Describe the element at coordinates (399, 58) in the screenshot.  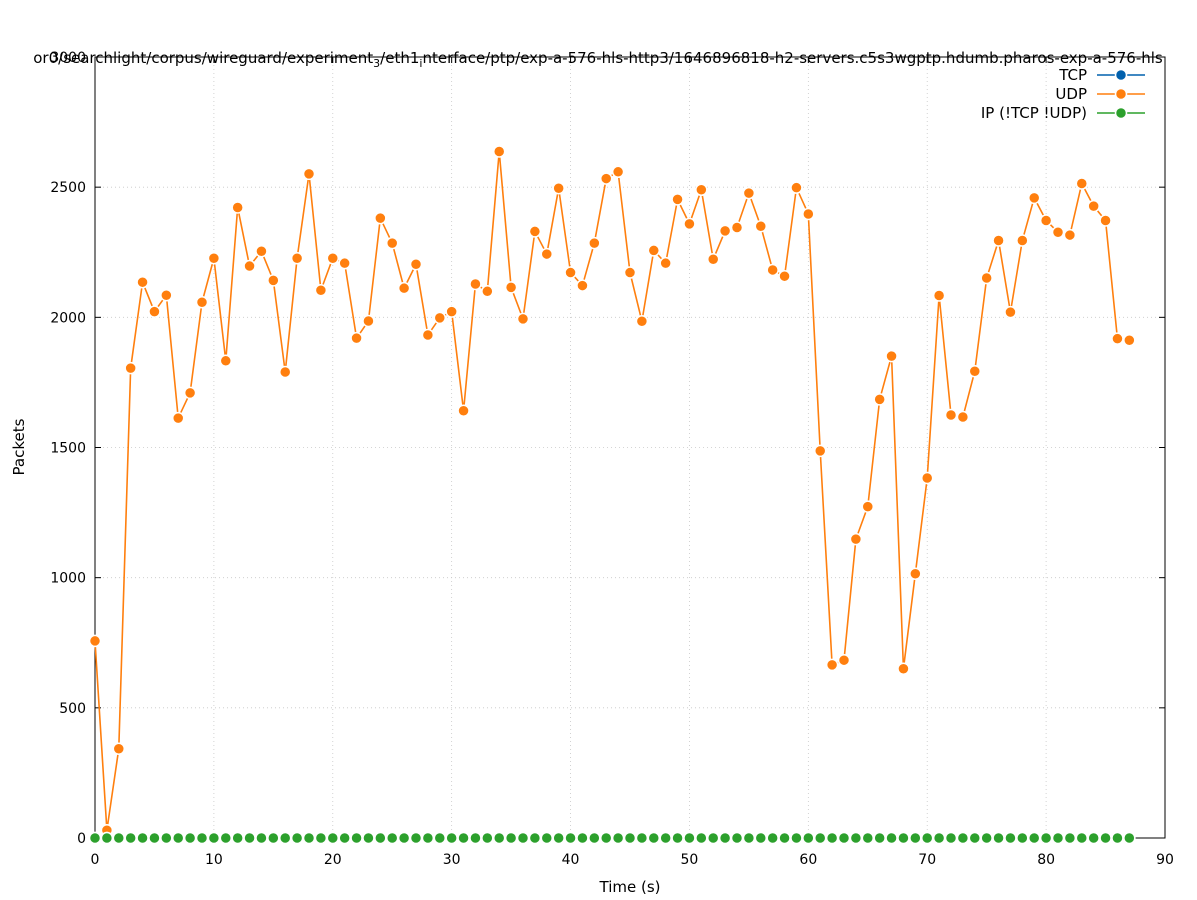
I see `title-mid: /eth1` at that location.